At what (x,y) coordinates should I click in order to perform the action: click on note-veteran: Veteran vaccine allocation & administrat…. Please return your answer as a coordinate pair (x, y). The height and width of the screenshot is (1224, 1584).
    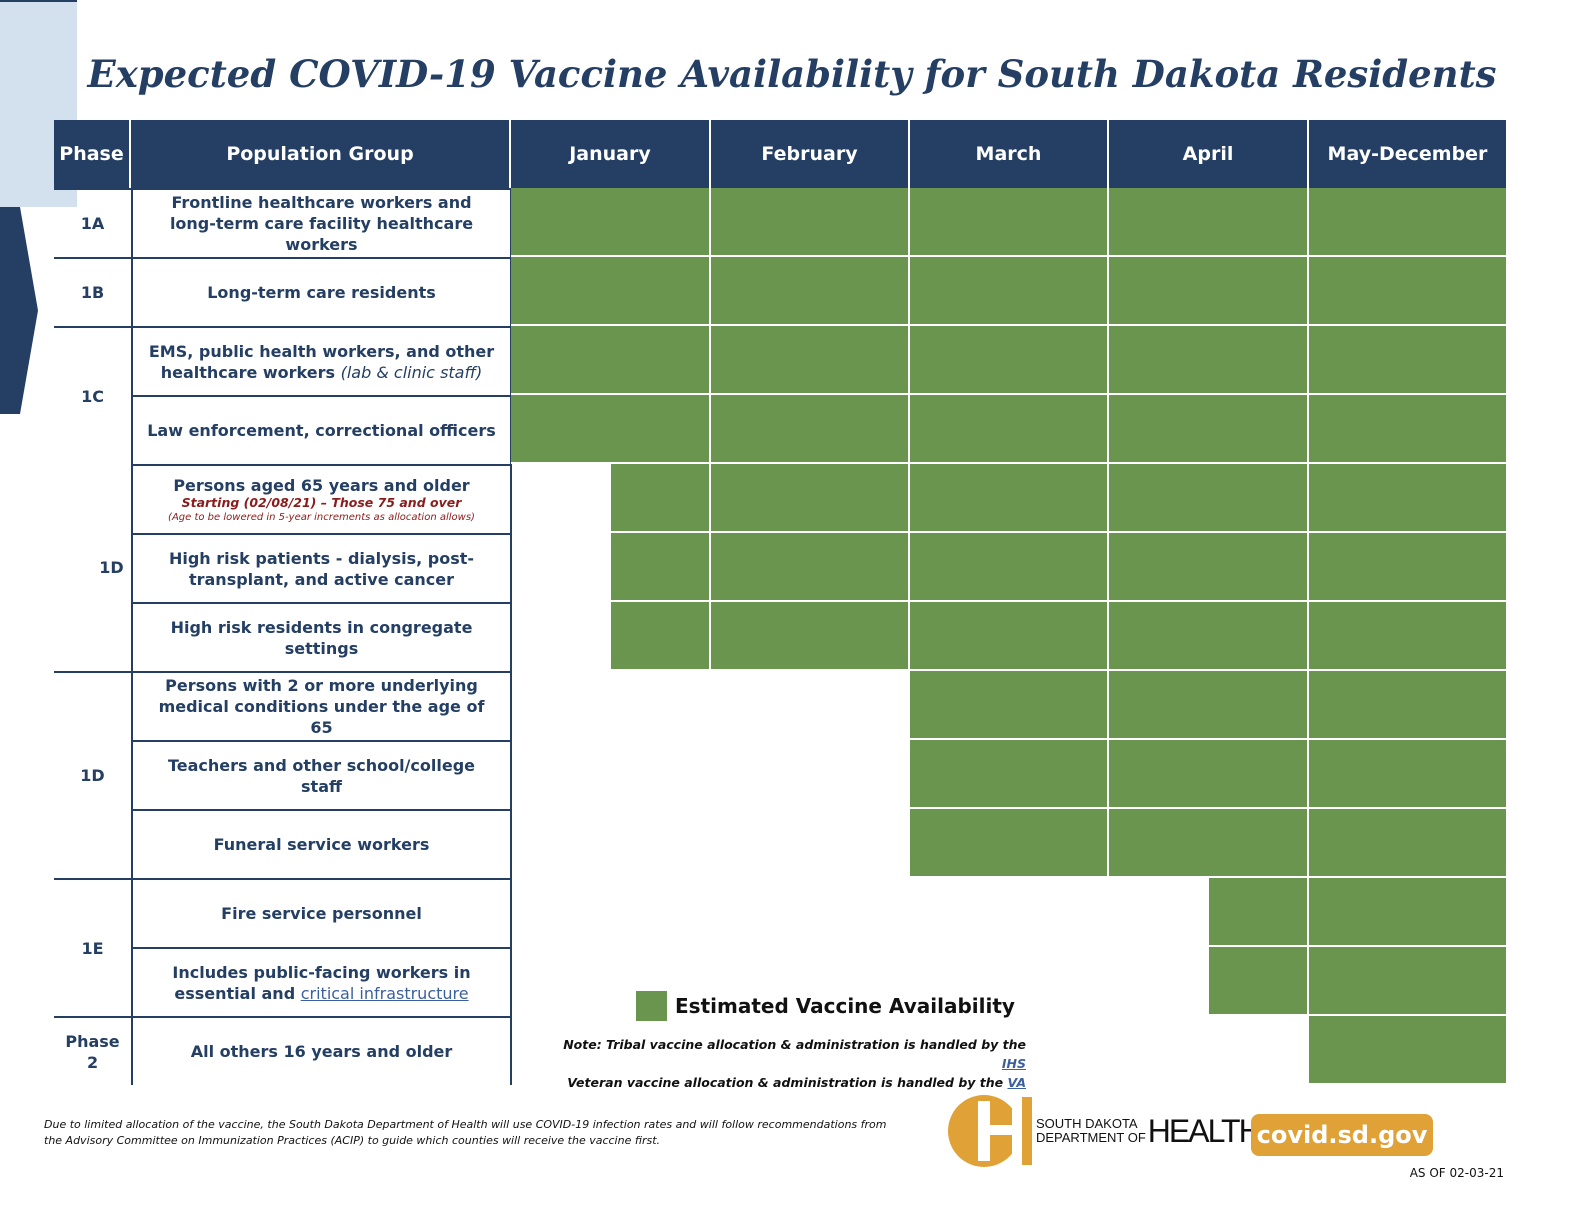
    Looking at the image, I should click on (785, 1082).